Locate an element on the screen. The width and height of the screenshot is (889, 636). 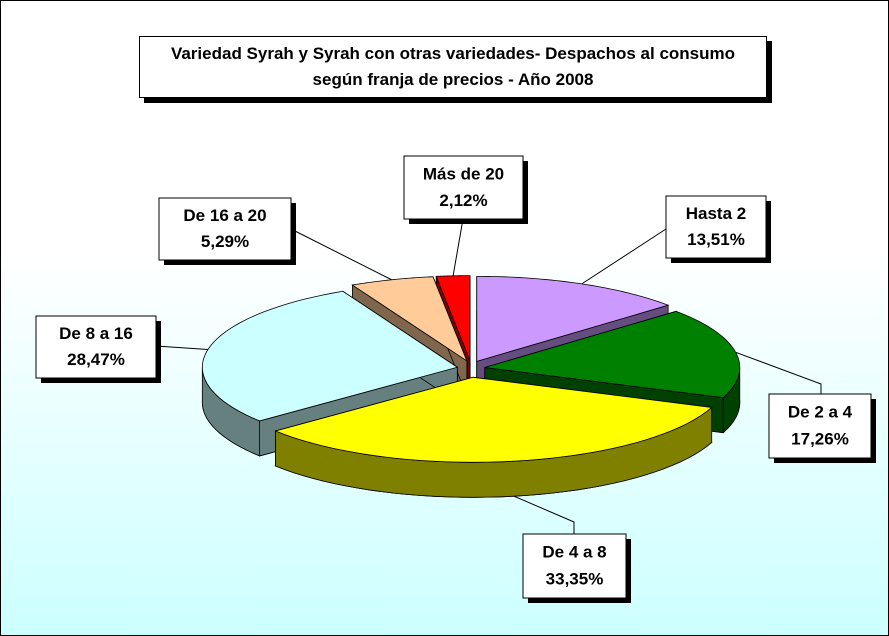
value-label: 5,29% is located at coordinates (225, 241).